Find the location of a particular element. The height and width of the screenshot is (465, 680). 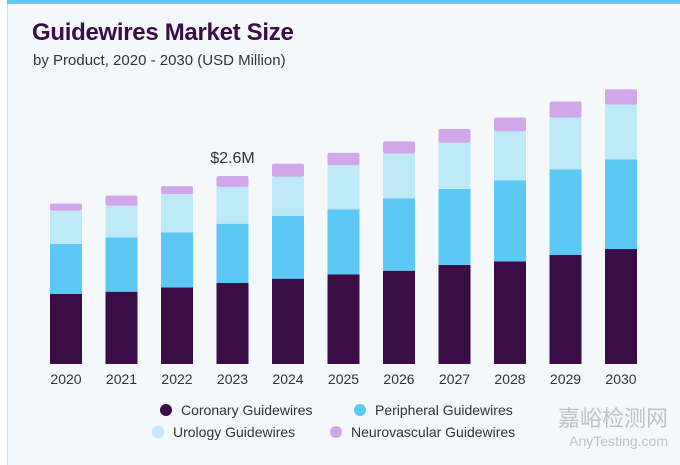

bar-segment-coronary-guidewires-2029 is located at coordinates (565, 309).